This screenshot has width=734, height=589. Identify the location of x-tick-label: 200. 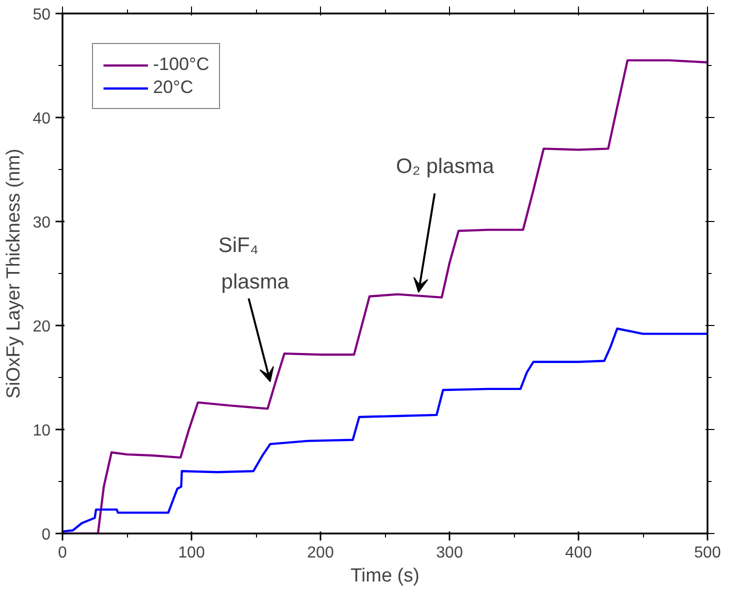
(320, 553).